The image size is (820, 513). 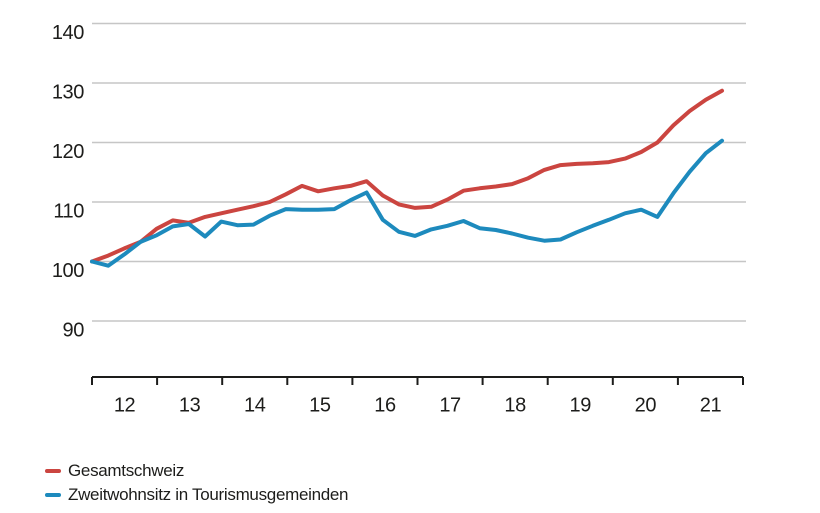 I want to click on x-axis-tick-label-16: 16, so click(x=385, y=405).